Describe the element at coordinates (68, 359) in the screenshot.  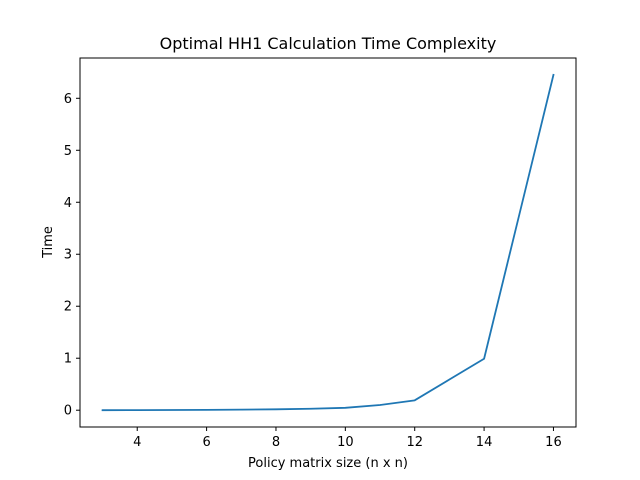
I see `y-tick-label: 1` at that location.